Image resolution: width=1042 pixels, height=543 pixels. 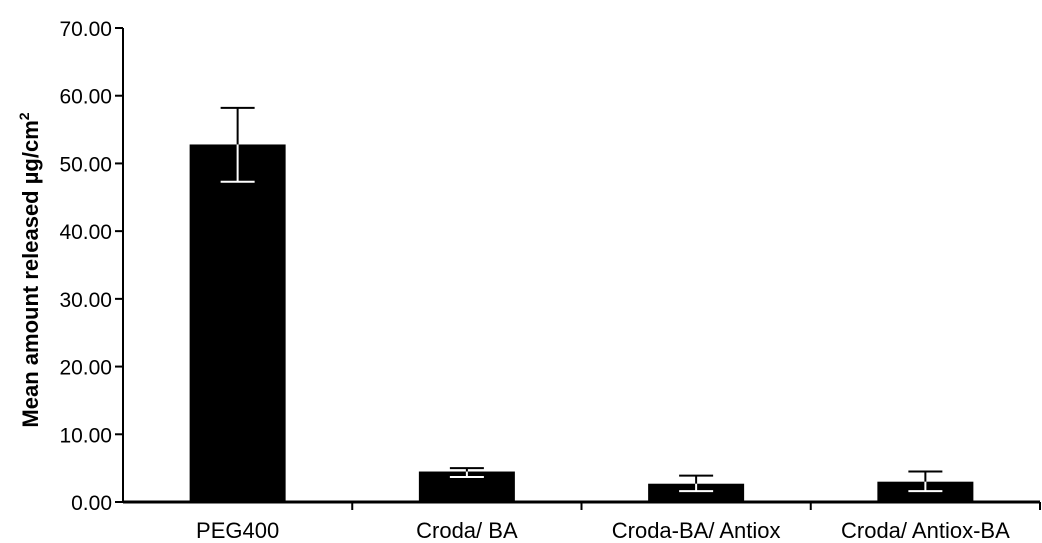 What do you see at coordinates (91, 503) in the screenshot?
I see `y-tick-label: 0.00` at bounding box center [91, 503].